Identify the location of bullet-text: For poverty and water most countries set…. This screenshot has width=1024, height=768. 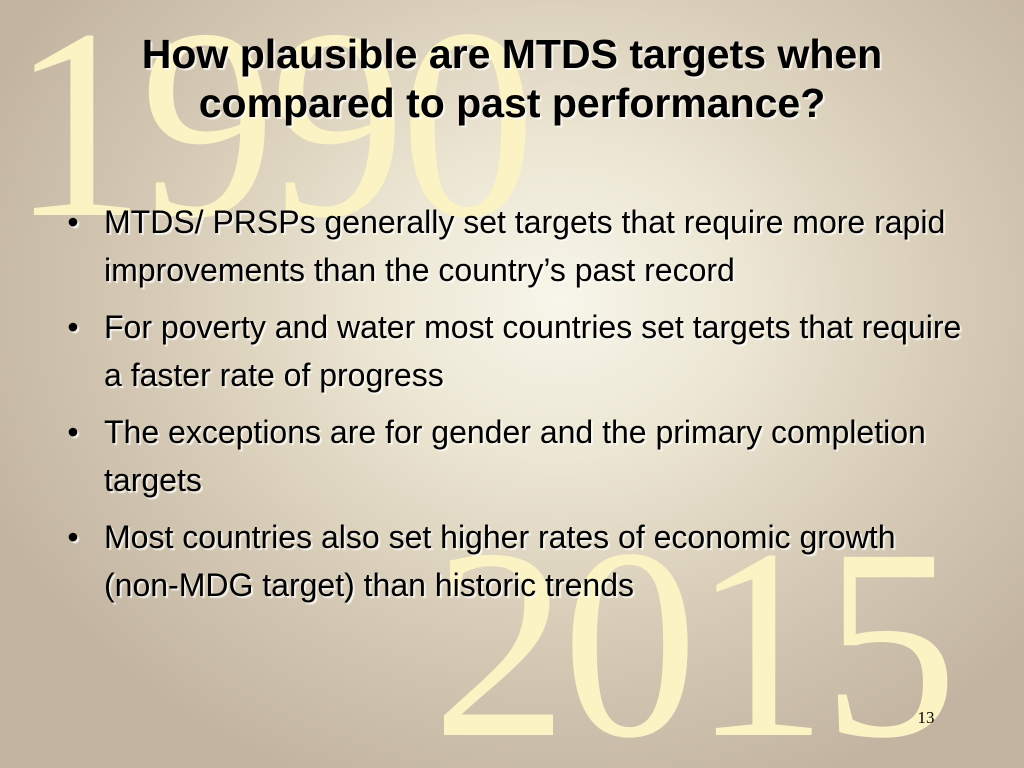
(533, 351).